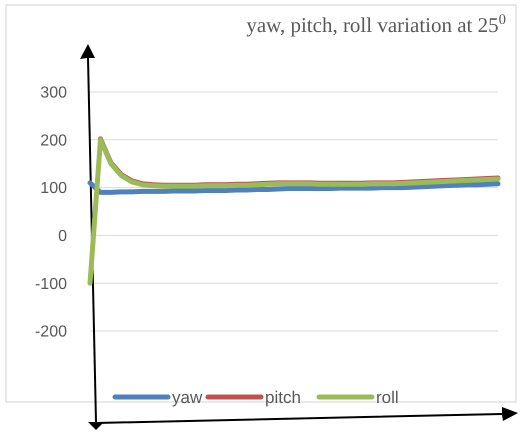 Image resolution: width=522 pixels, height=447 pixels. I want to click on chart-title: yaw, pitch, roll variation at 25$^{0}$, so click(376, 24).